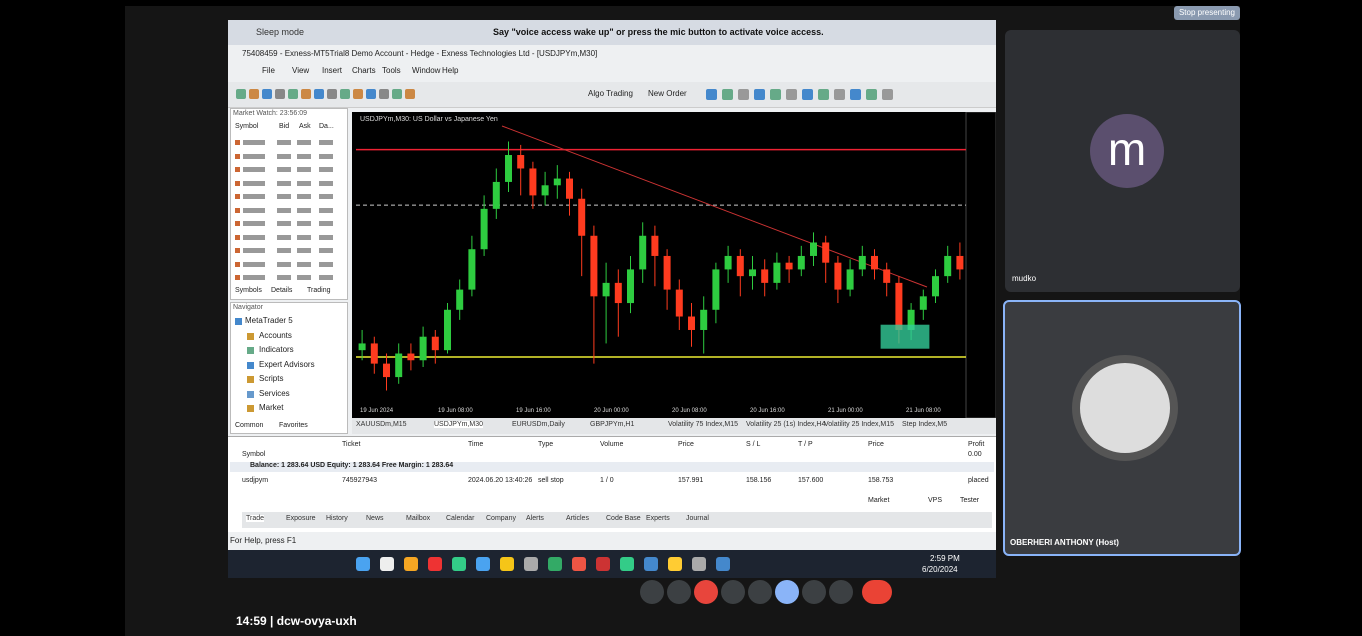  What do you see at coordinates (859, 424) in the screenshot?
I see `chart-tab: Volatility 25 Index,M15` at bounding box center [859, 424].